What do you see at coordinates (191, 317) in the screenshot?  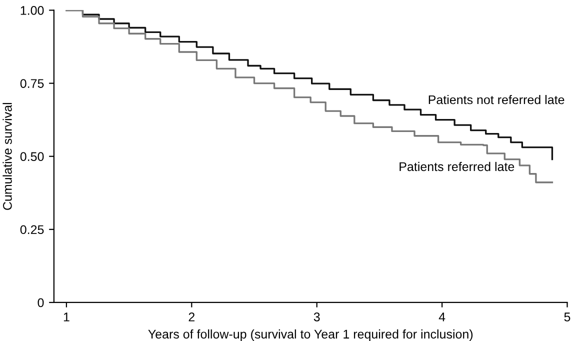 I see `x-tick-label: 2` at bounding box center [191, 317].